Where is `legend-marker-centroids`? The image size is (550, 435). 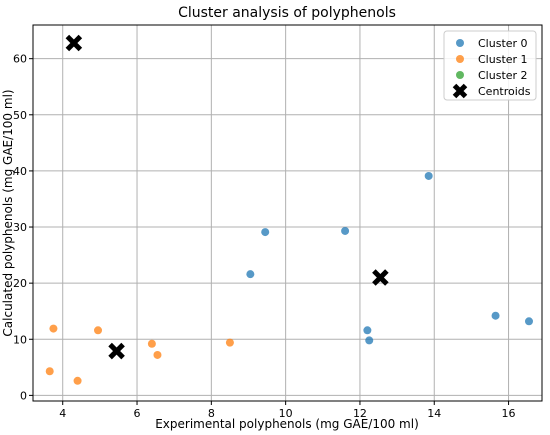
legend-marker-centroids is located at coordinates (460, 91).